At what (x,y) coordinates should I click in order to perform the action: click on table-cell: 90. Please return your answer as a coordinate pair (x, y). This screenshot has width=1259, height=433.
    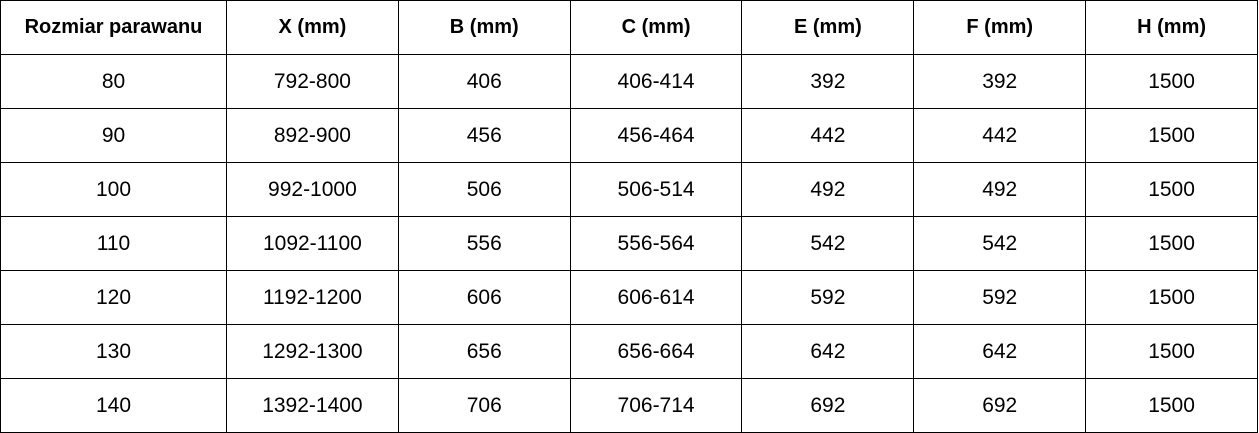
    Looking at the image, I should click on (113, 135).